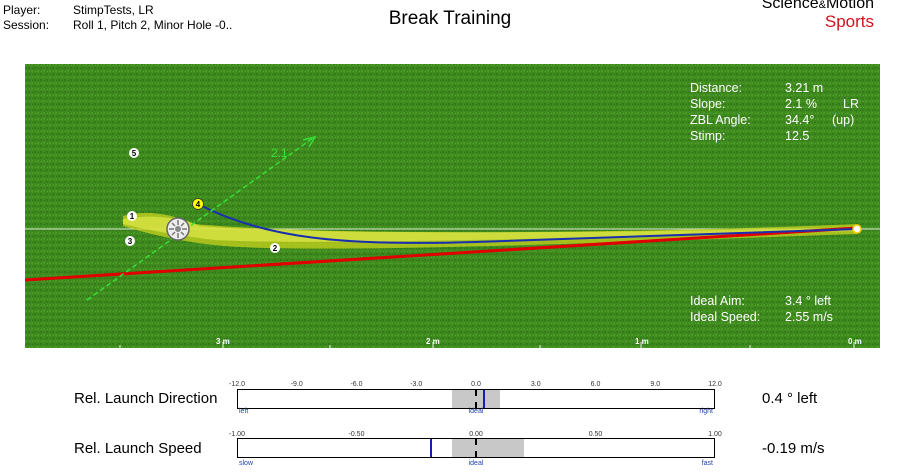 This screenshot has width=900, height=474. Describe the element at coordinates (476, 463) in the screenshot. I see `speed-ideal-label: ideal` at that location.